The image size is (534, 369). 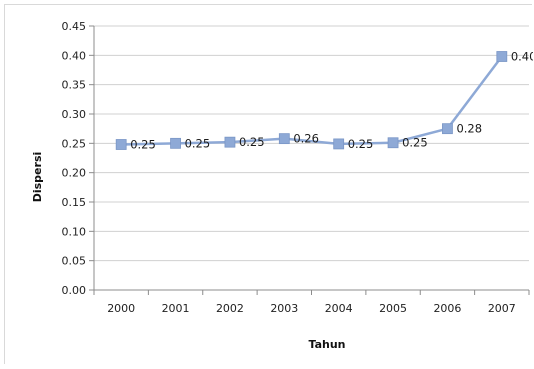 I want to click on x-tick-label: 2003, so click(x=284, y=308).